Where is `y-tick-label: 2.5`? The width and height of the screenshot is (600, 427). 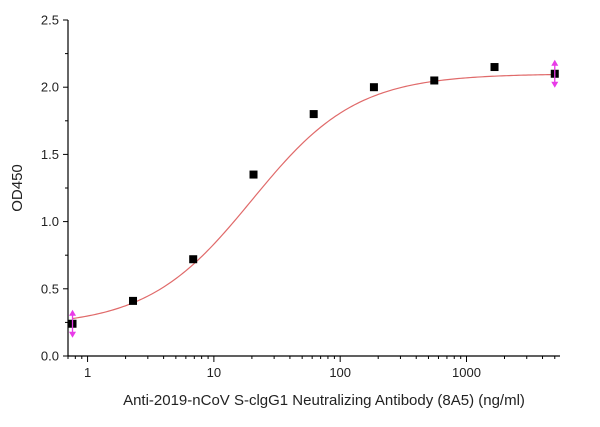
y-tick-label: 2.5 is located at coordinates (50, 20).